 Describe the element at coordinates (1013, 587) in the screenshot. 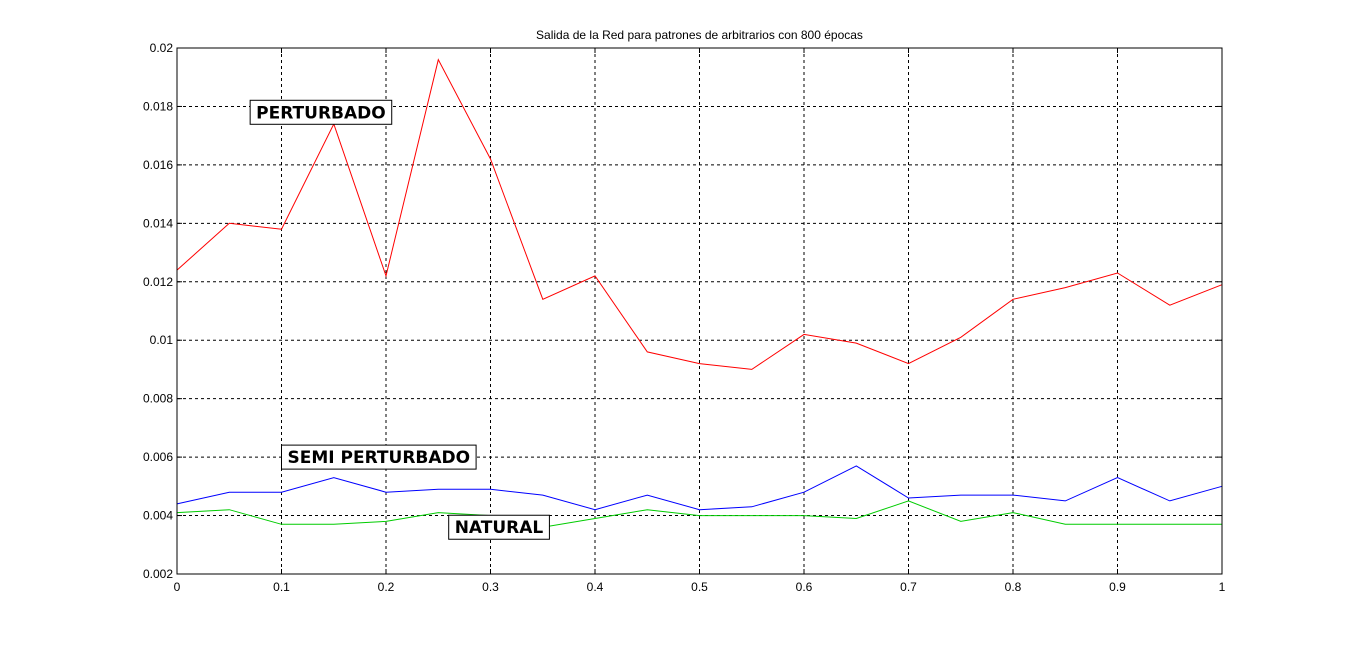

I see `x-tick-label: 0.8` at that location.